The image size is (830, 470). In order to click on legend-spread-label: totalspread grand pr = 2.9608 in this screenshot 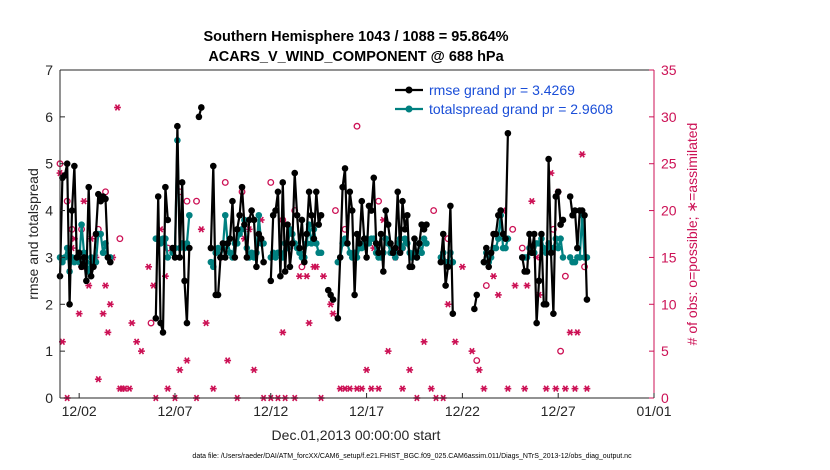, I will do `click(521, 109)`.